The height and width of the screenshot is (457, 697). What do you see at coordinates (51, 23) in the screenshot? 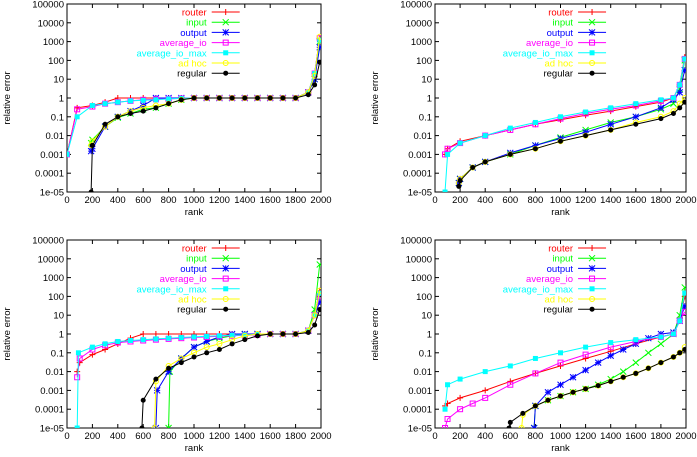
I see `y-tick-label: 10000` at bounding box center [51, 23].